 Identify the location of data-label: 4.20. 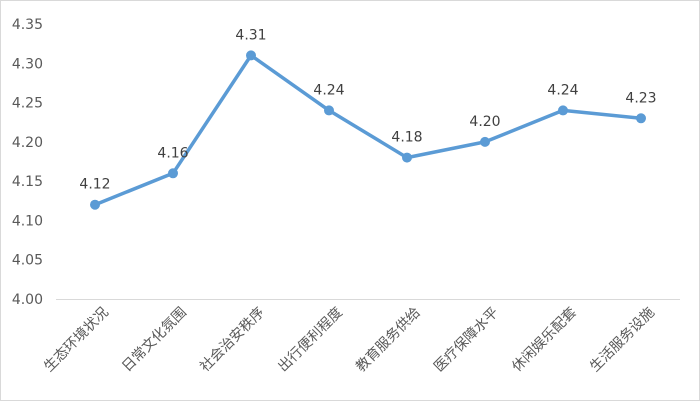
(484, 122).